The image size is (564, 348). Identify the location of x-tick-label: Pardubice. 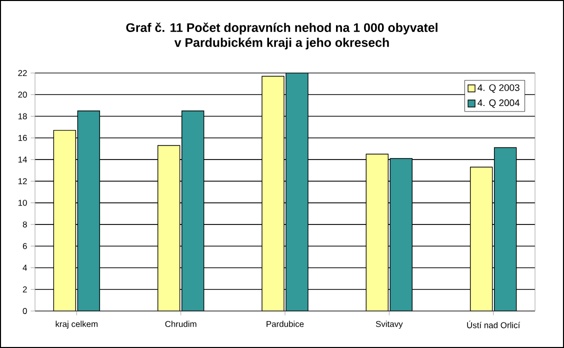
(285, 323).